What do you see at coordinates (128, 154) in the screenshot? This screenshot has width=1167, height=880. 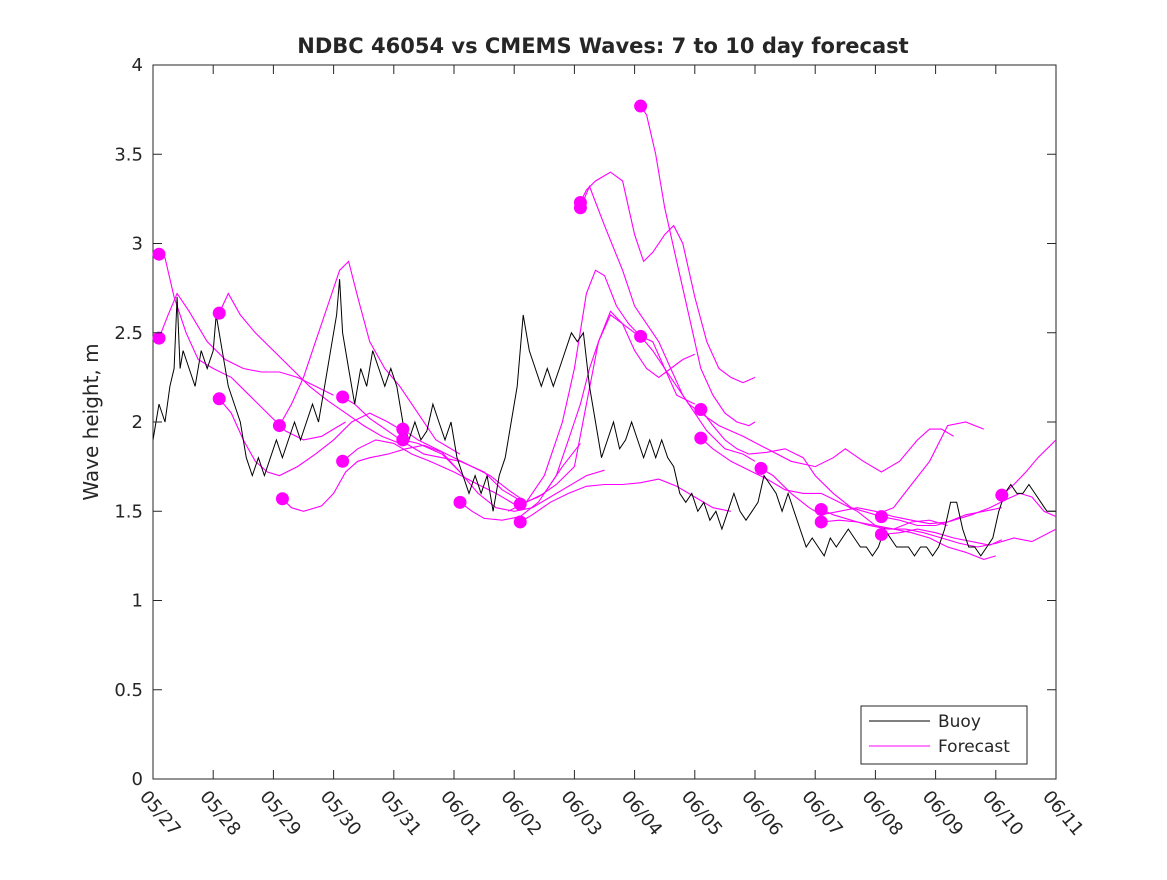 I see `y-tick-label: 3.5` at bounding box center [128, 154].